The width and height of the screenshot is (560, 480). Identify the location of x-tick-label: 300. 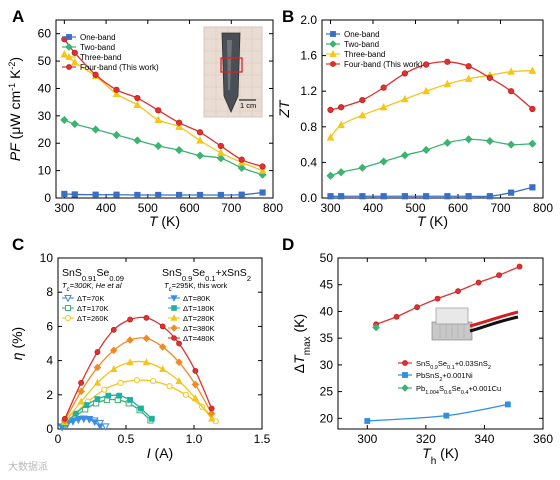
(330, 208).